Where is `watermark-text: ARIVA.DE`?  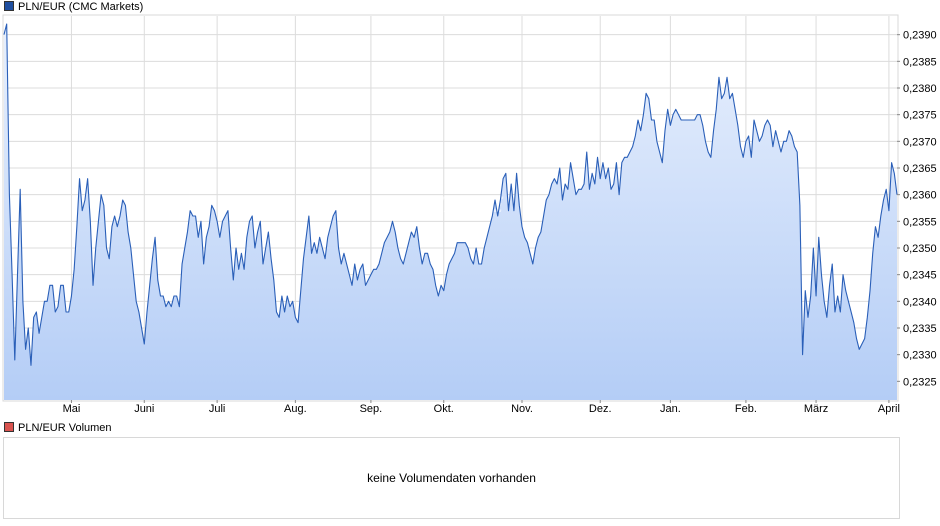 watermark-text: ARIVA.DE is located at coordinates (444, 204).